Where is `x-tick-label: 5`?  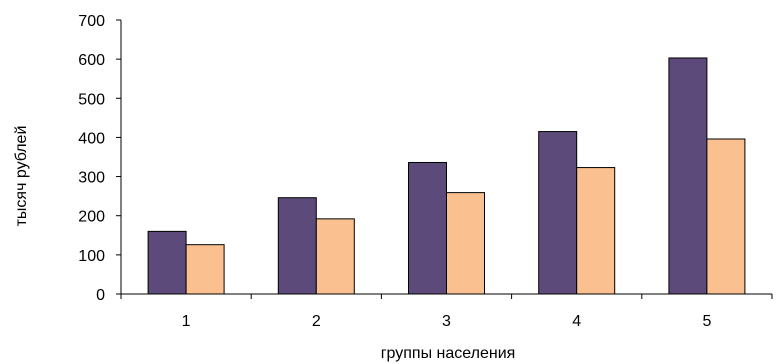 x-tick-label: 5 is located at coordinates (706, 321).